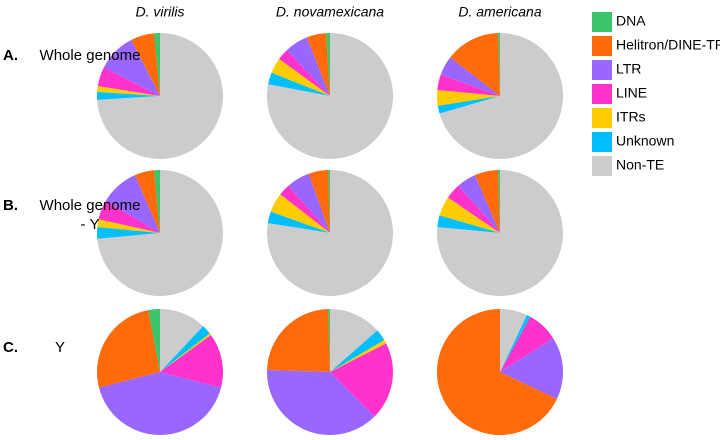  I want to click on column-header: D. americana, so click(499, 12).